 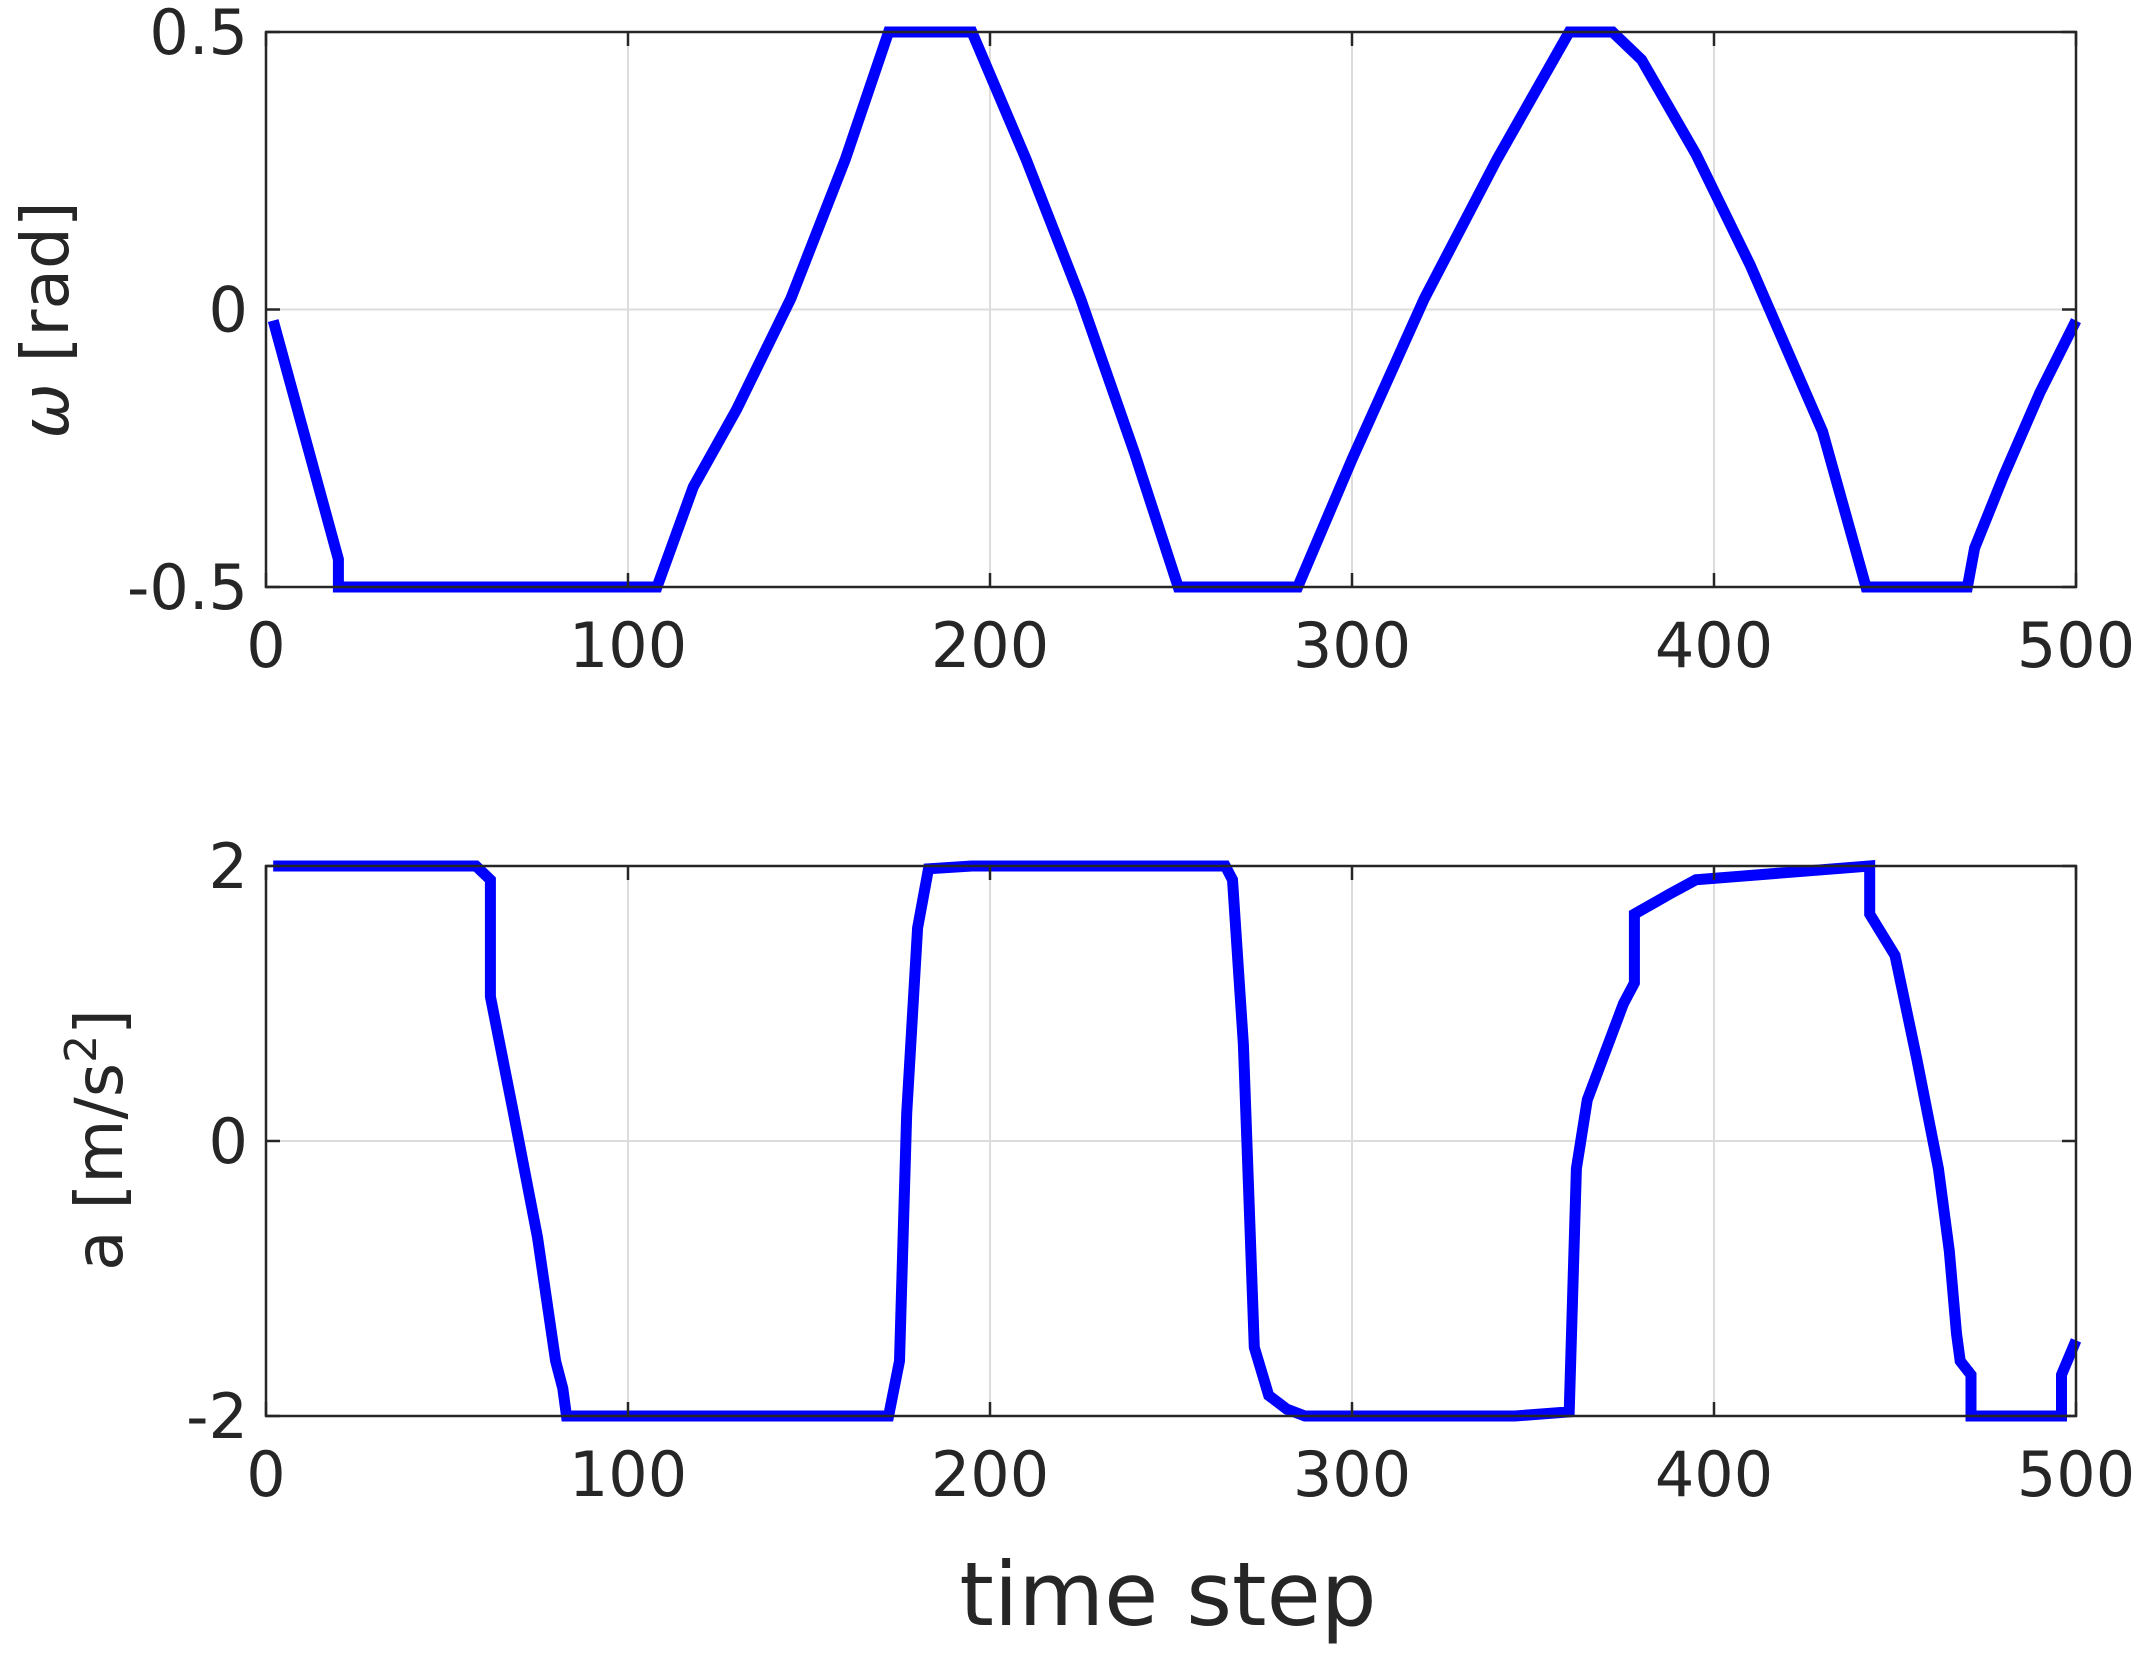 I want to click on omega-y-axis-label: ω [rad], so click(x=45, y=319).